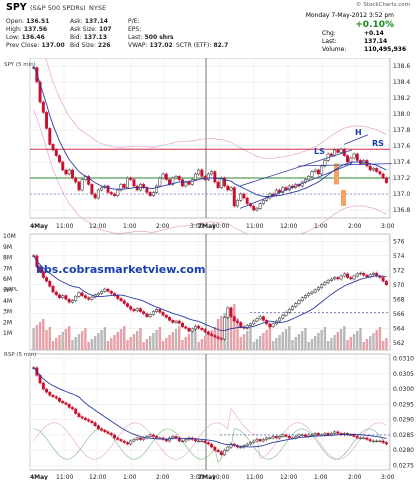 This screenshot has width=416, height=480. What do you see at coordinates (14, 29) in the screenshot?
I see `quote-label: High:` at bounding box center [14, 29].